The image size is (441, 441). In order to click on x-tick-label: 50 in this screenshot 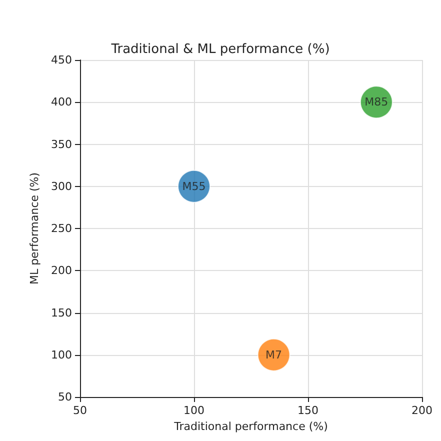, I will do `click(80, 410)`.